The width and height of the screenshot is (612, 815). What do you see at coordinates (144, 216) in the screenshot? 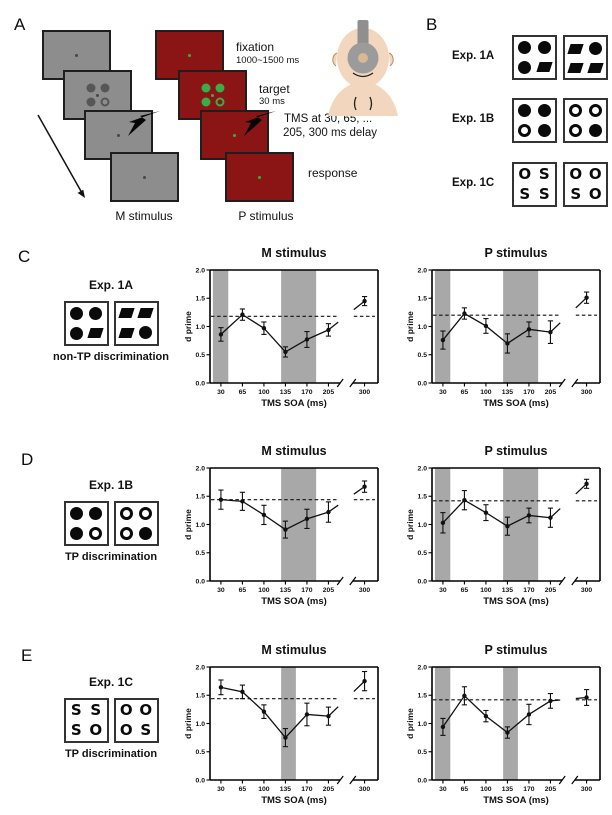
I see `m-stimulus-label: M stimulus` at bounding box center [144, 216].